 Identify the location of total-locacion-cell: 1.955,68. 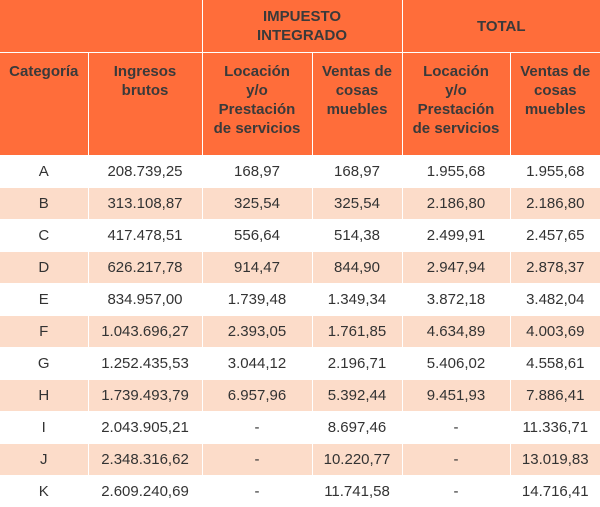
(456, 172).